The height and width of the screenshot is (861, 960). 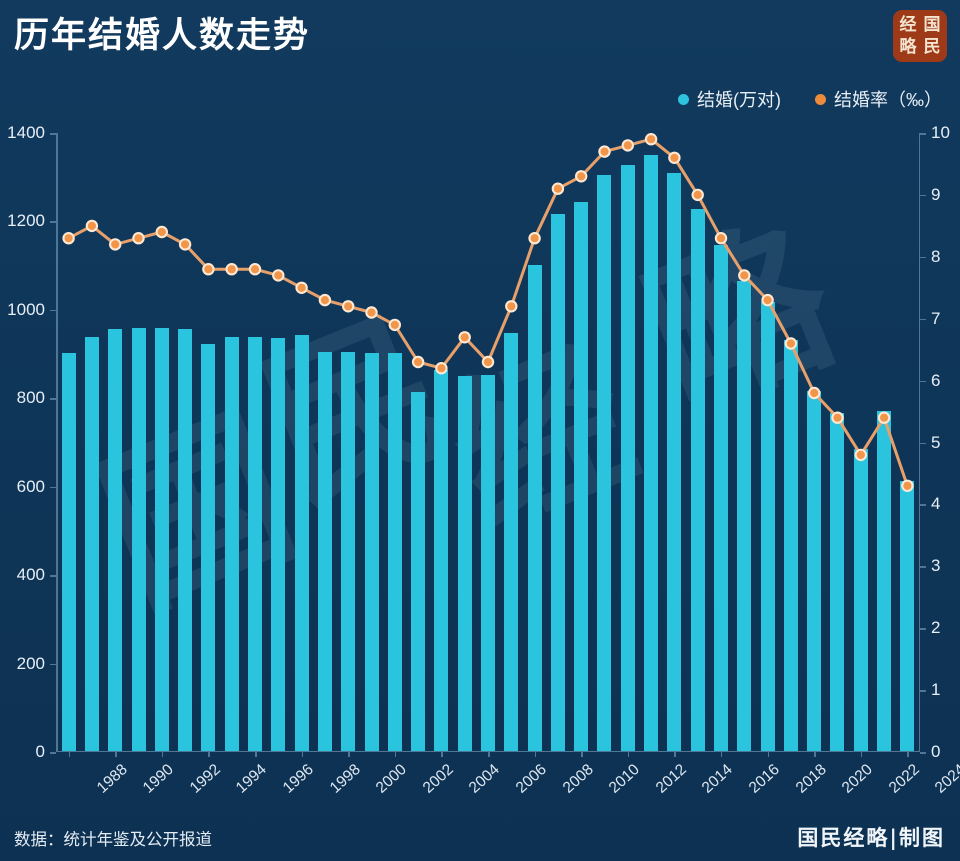 I want to click on marriage-rate-point-1991: 1991: 8.3‰, so click(x=138, y=238).